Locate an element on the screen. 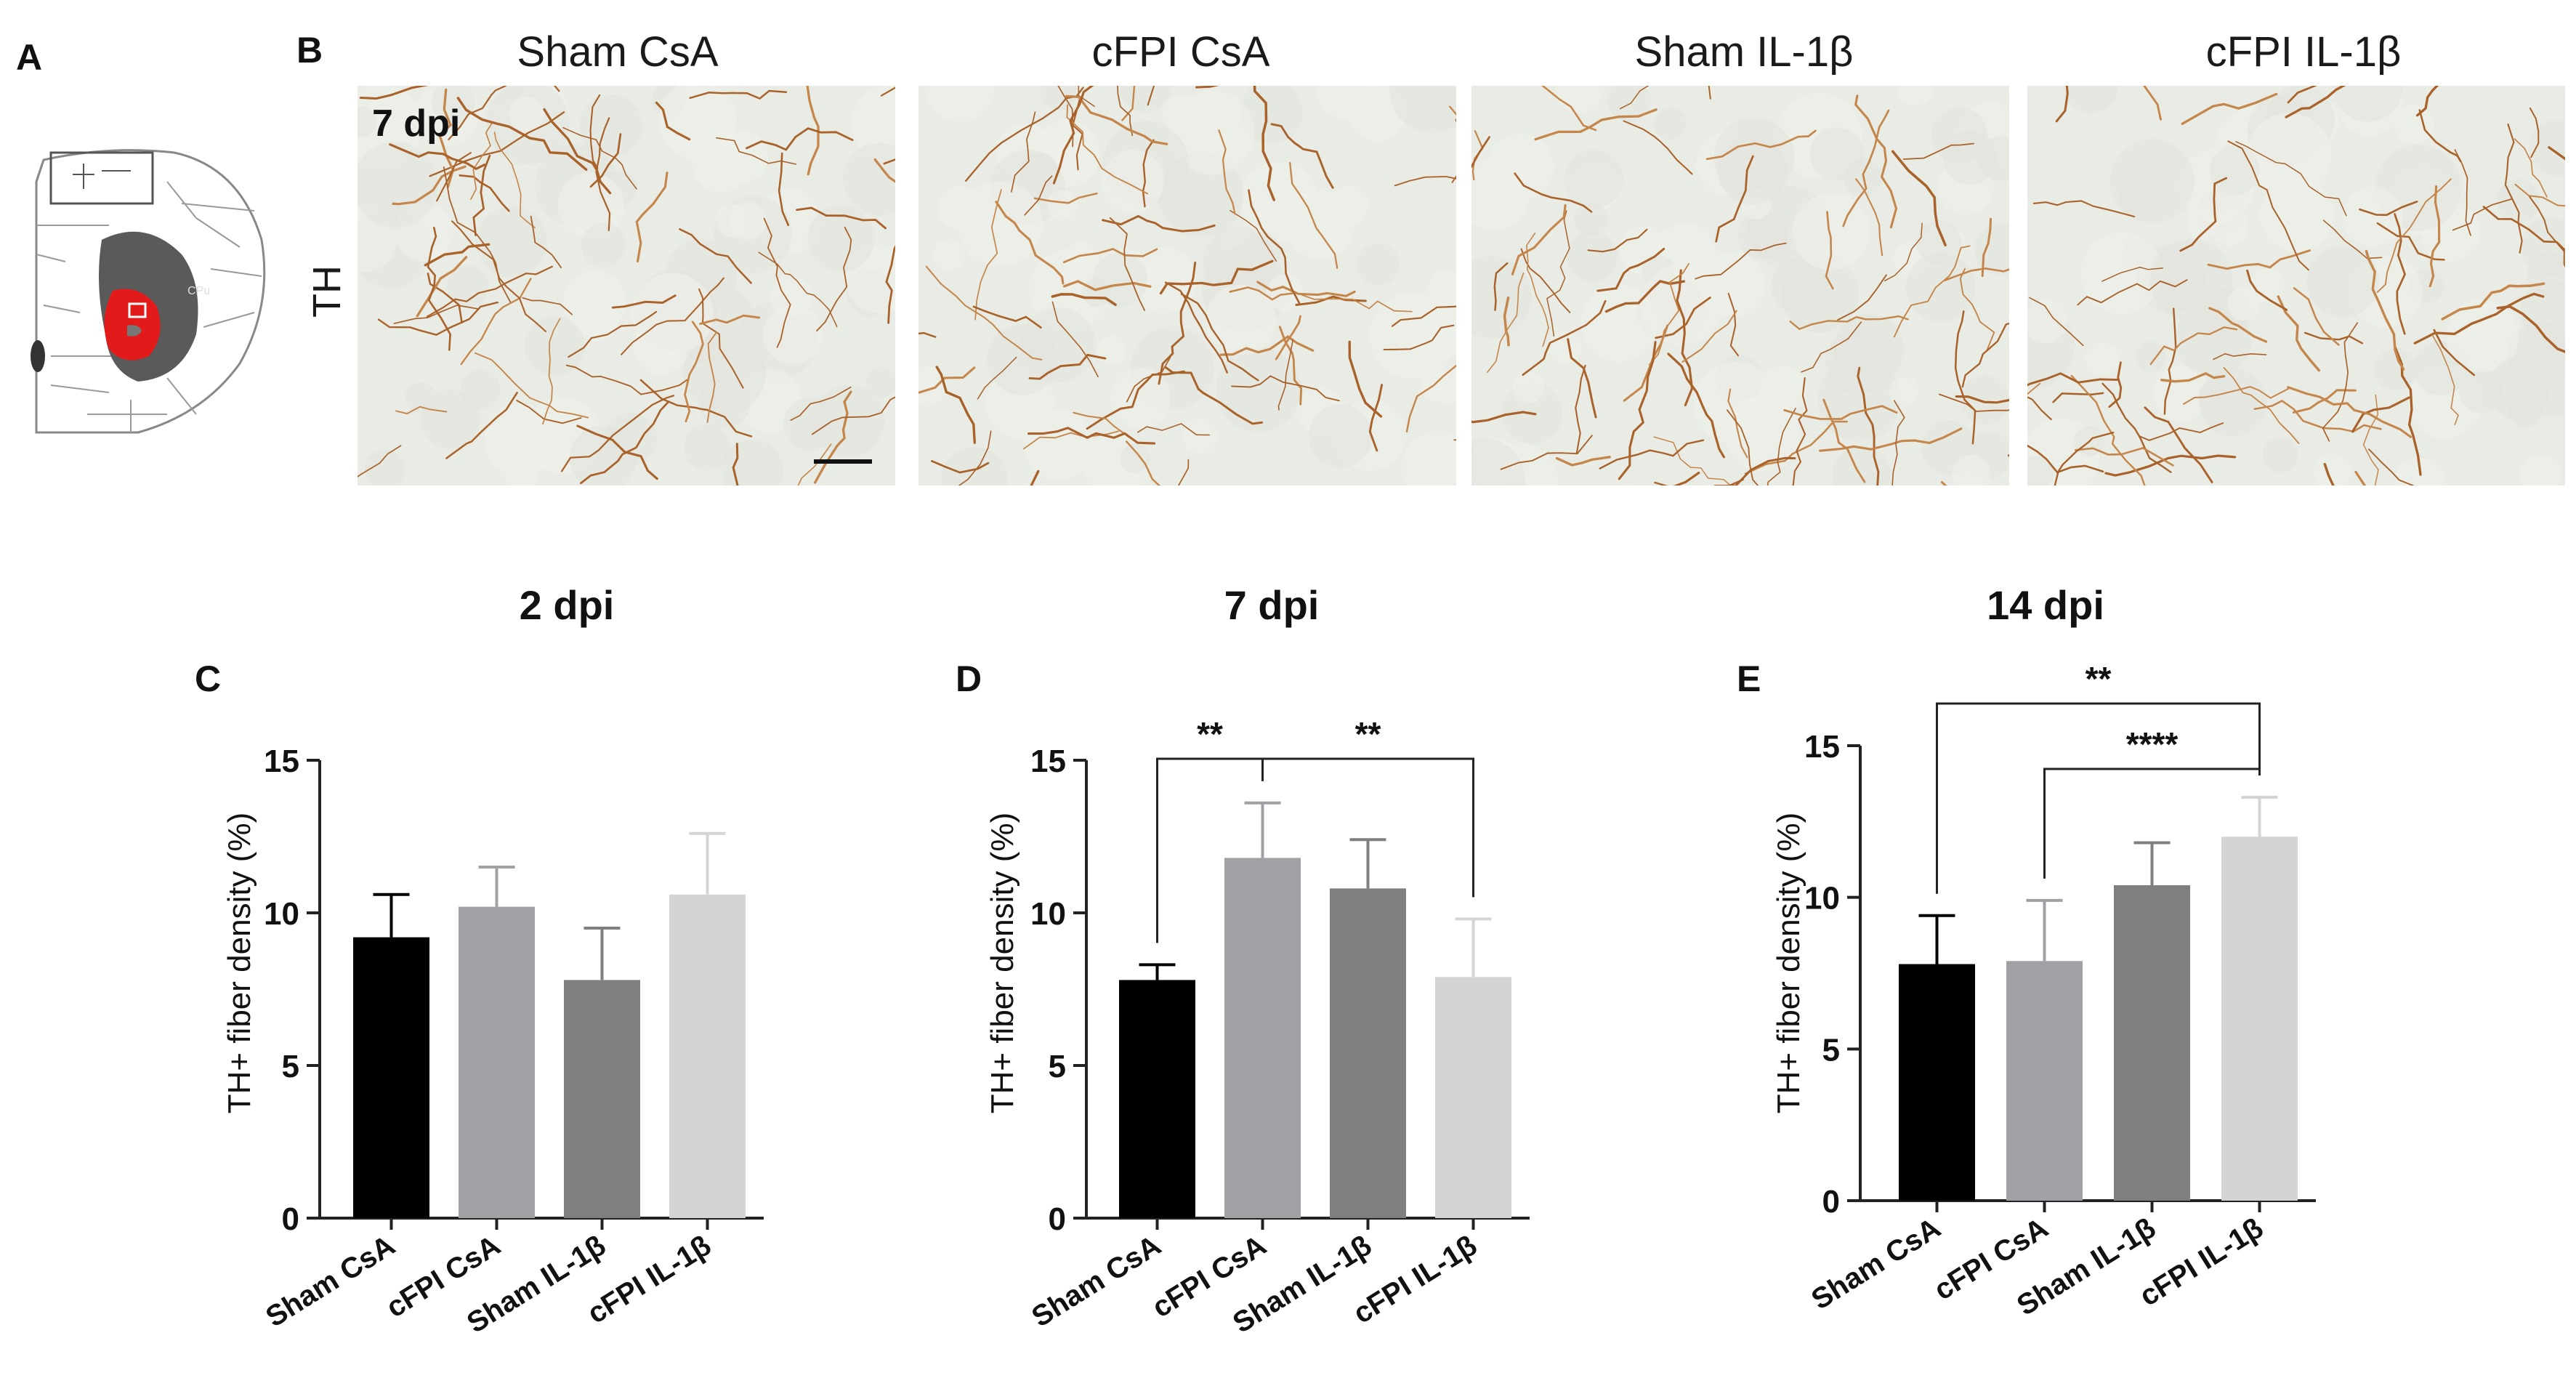  chart-title-2dpi: 2 dpi is located at coordinates (567, 605).